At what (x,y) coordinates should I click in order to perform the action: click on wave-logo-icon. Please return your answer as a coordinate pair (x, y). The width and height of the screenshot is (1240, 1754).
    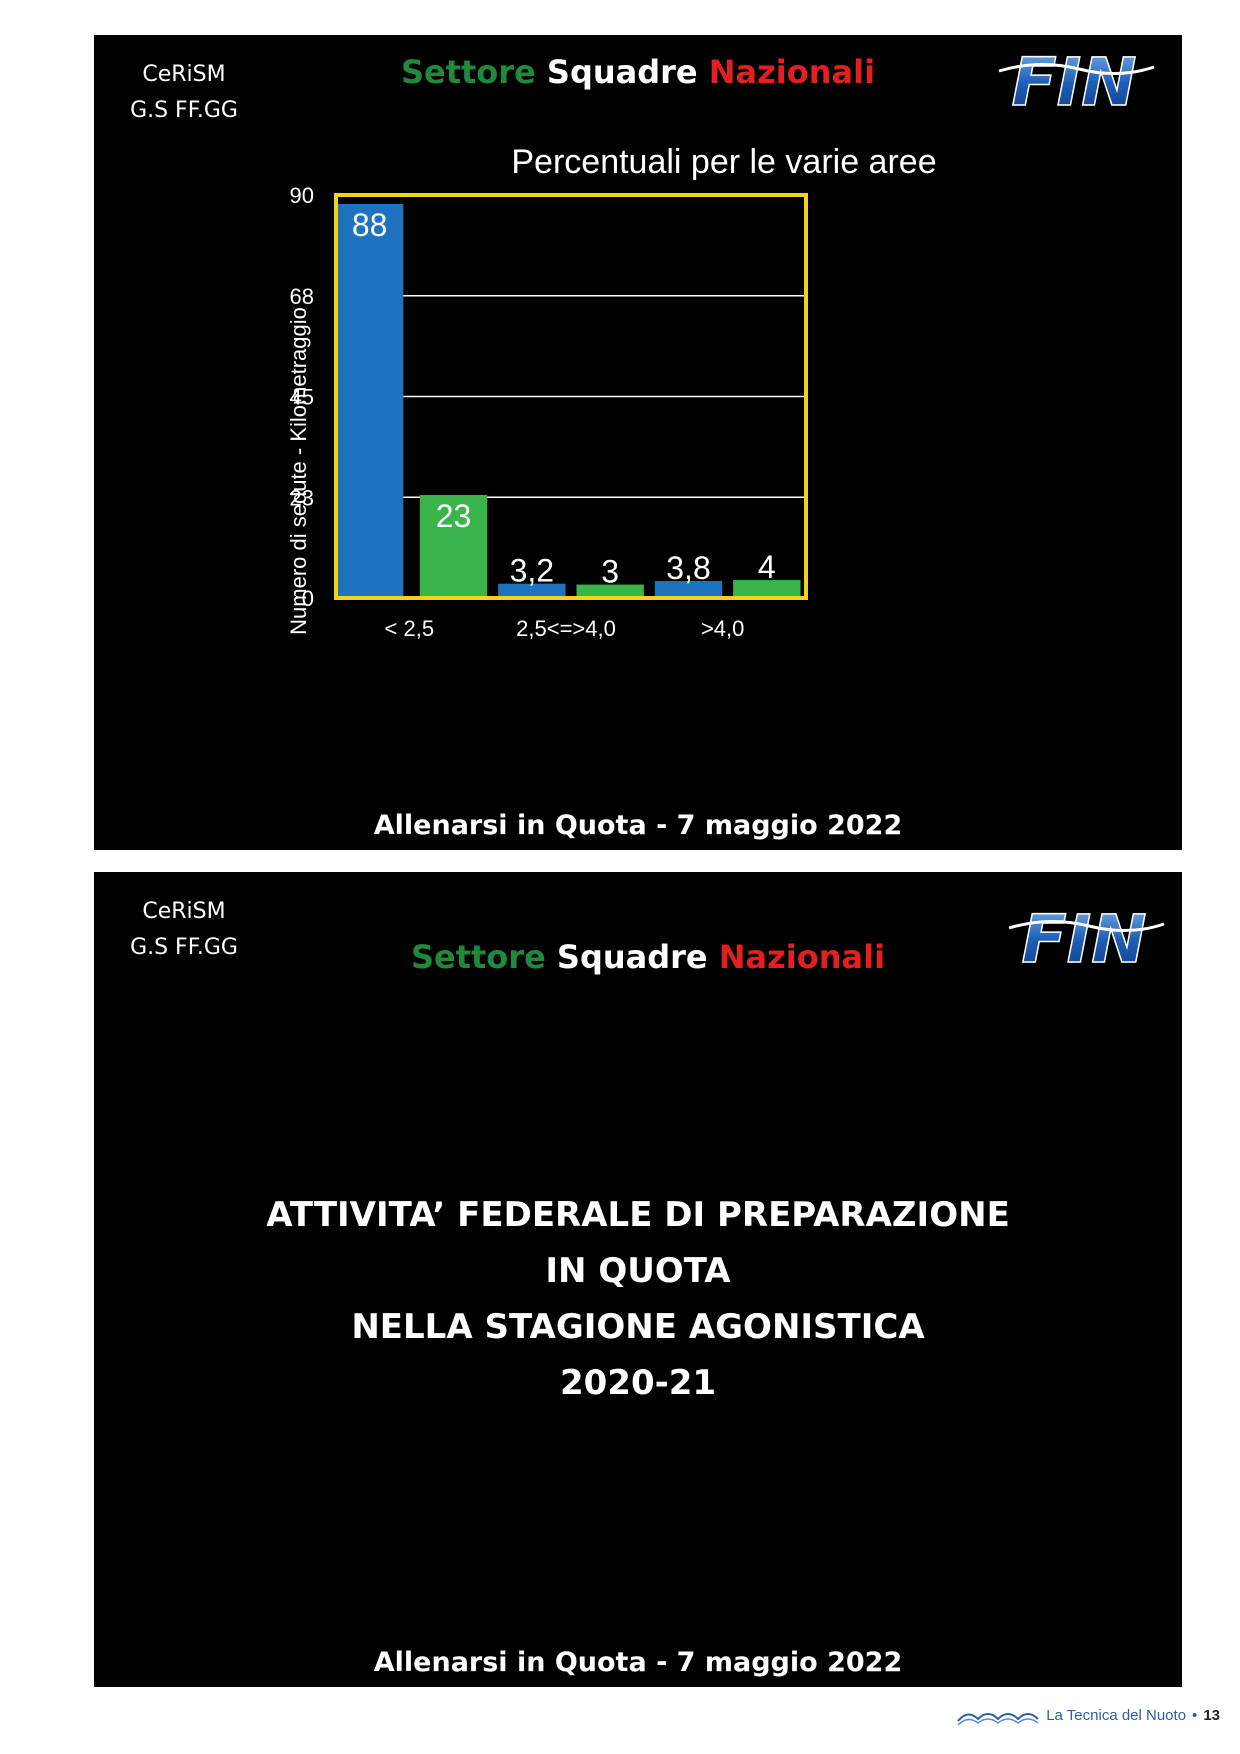
    Looking at the image, I should click on (998, 1719).